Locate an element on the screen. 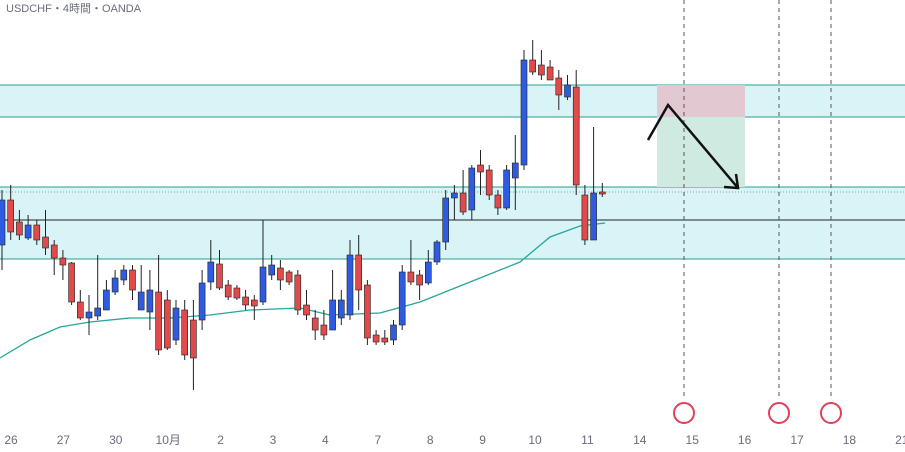  x-tick-label: 2 is located at coordinates (220, 440).